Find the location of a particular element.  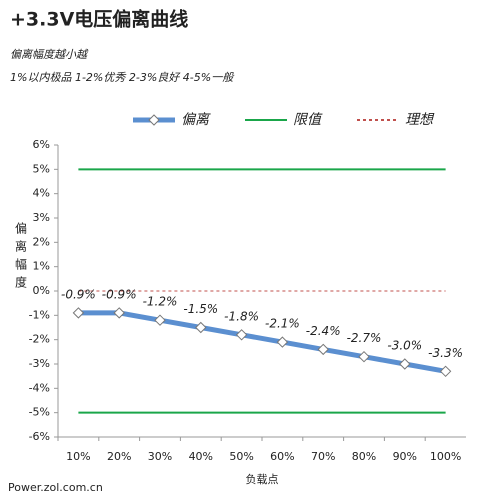

x-tick-label: 60% is located at coordinates (282, 456).